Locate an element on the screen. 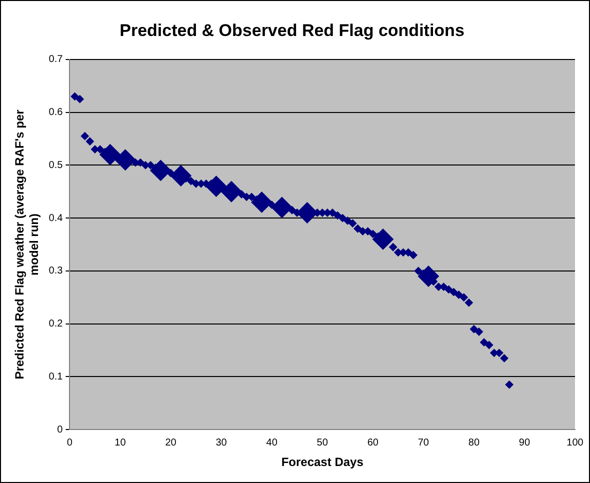  y-axis-title: Predicted Red Flag weather (average RAF's per model run) is located at coordinates (26, 244).